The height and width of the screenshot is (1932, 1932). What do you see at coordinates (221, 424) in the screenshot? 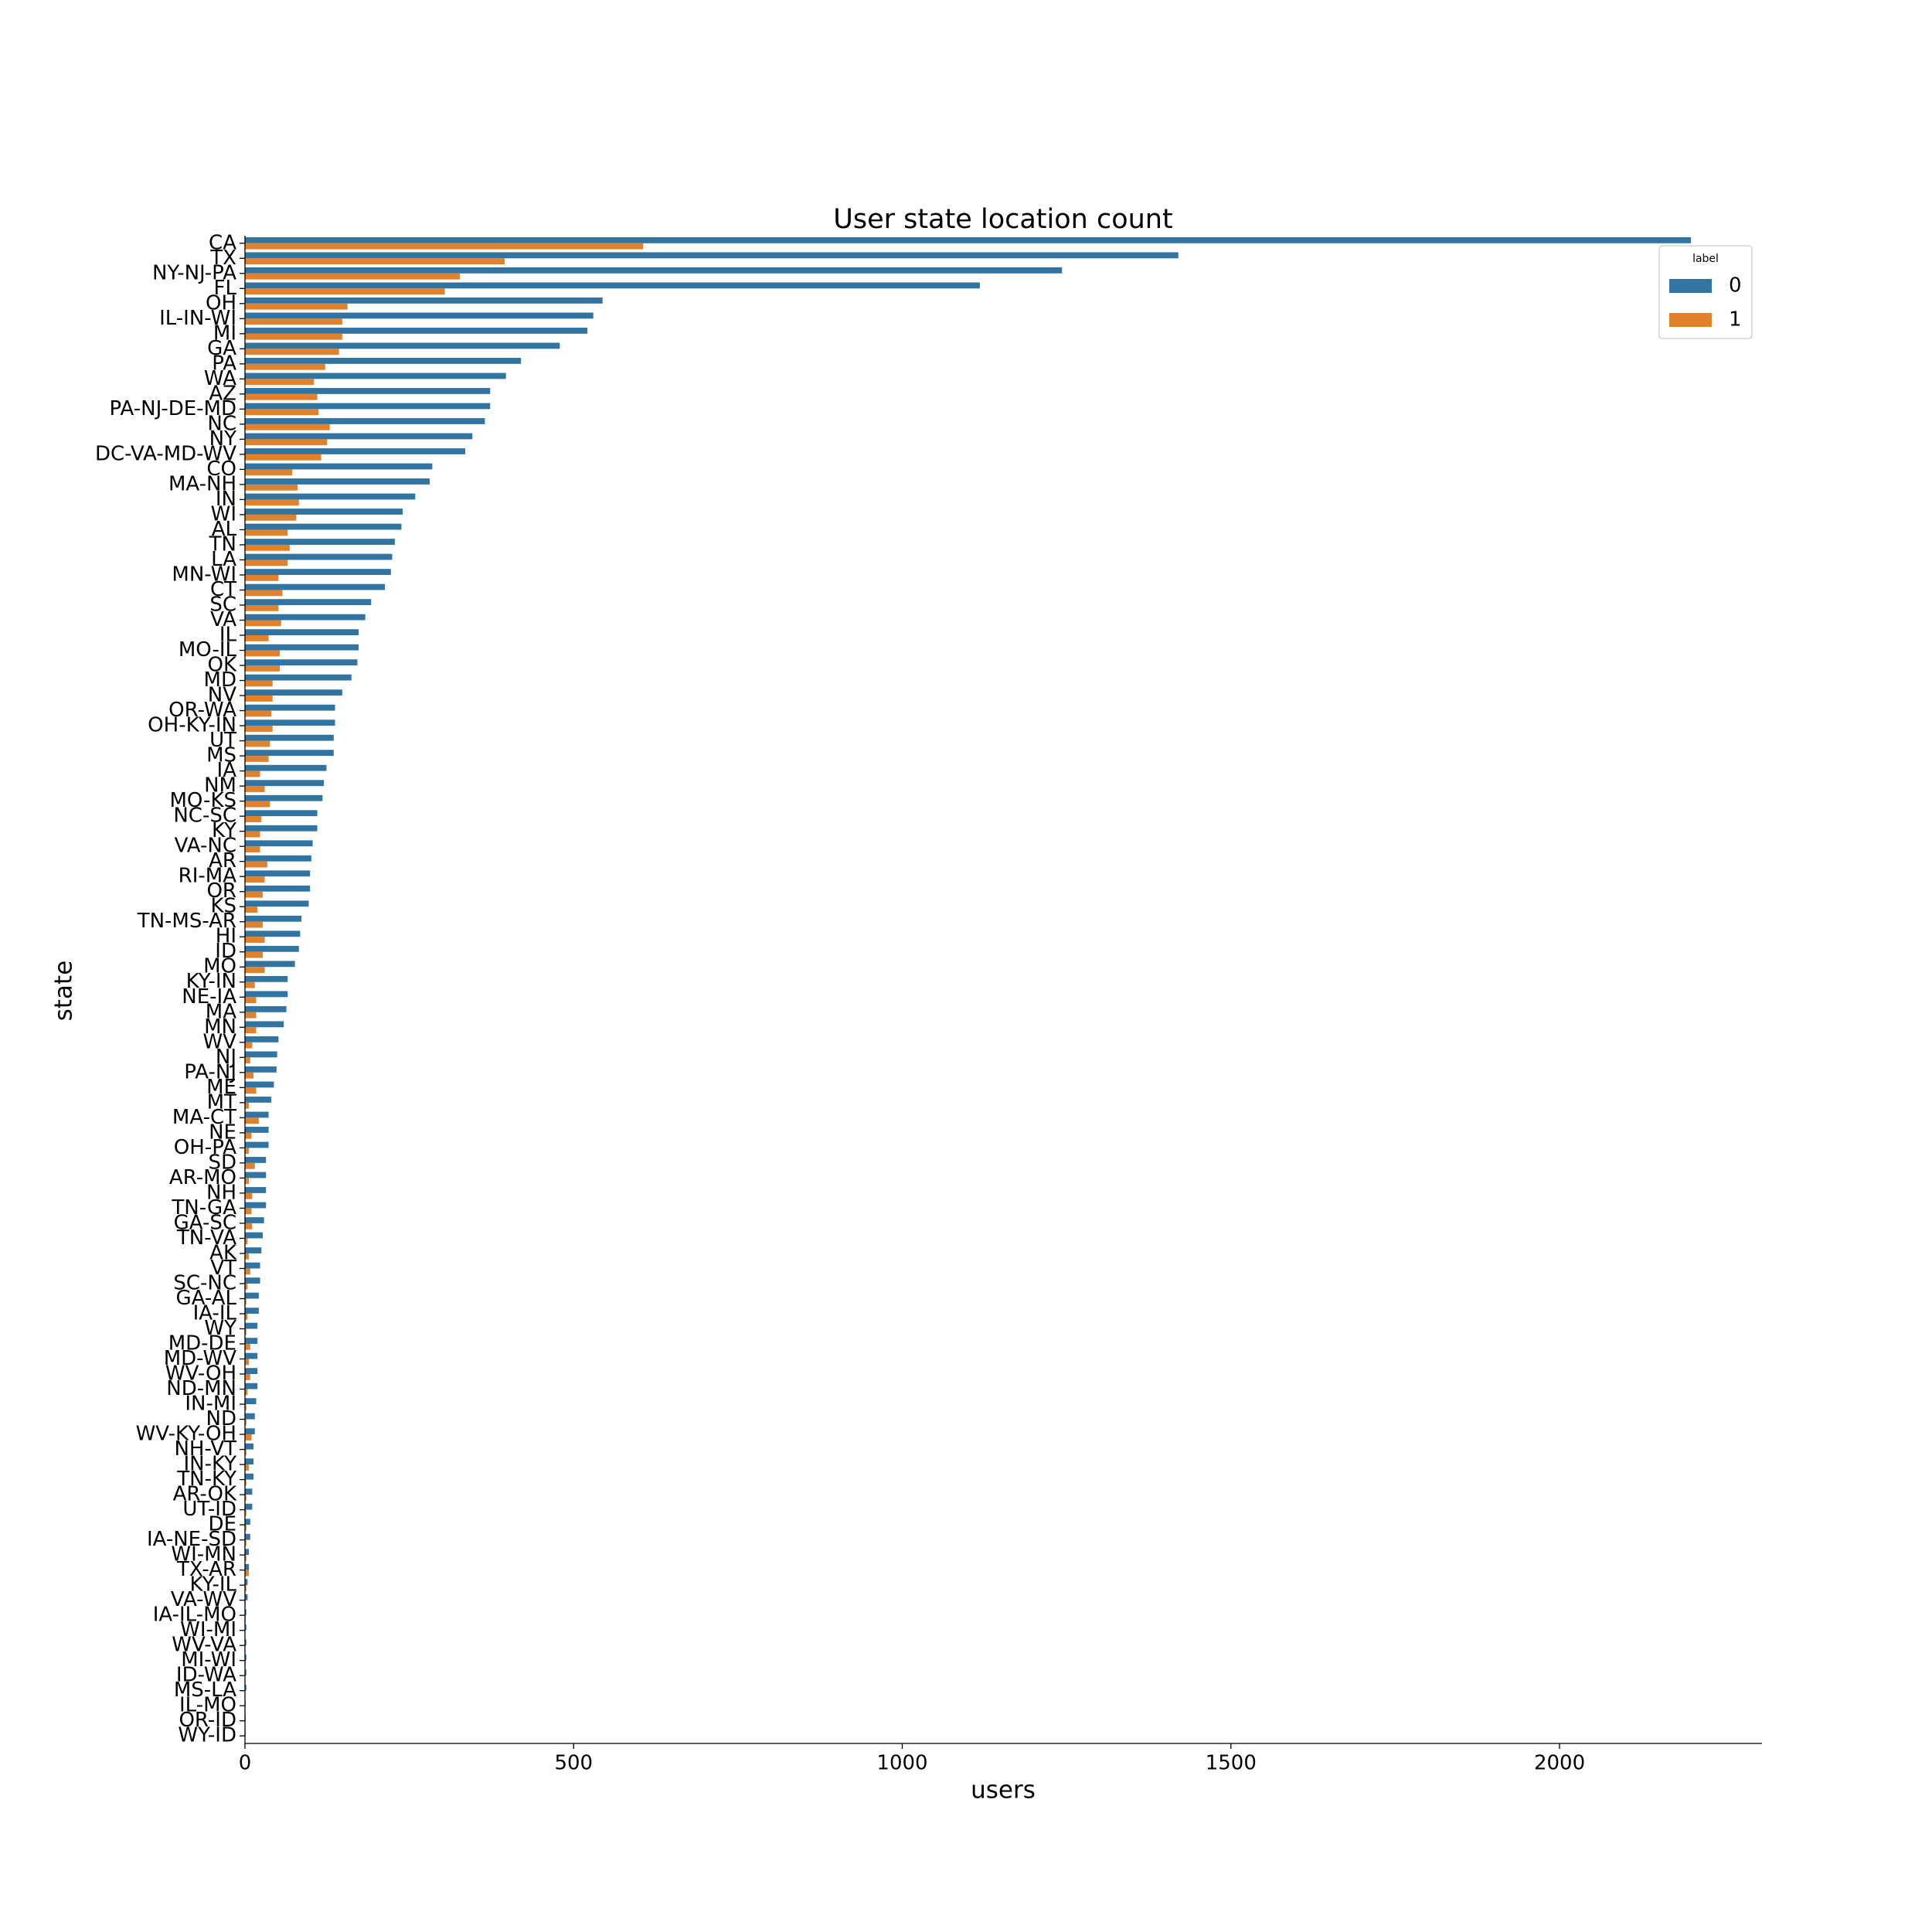
I see `y-tick-label: NC` at bounding box center [221, 424].